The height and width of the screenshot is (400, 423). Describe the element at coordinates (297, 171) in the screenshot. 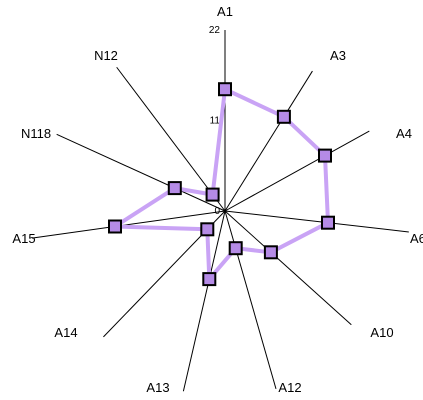

I see `spoke-a4` at that location.